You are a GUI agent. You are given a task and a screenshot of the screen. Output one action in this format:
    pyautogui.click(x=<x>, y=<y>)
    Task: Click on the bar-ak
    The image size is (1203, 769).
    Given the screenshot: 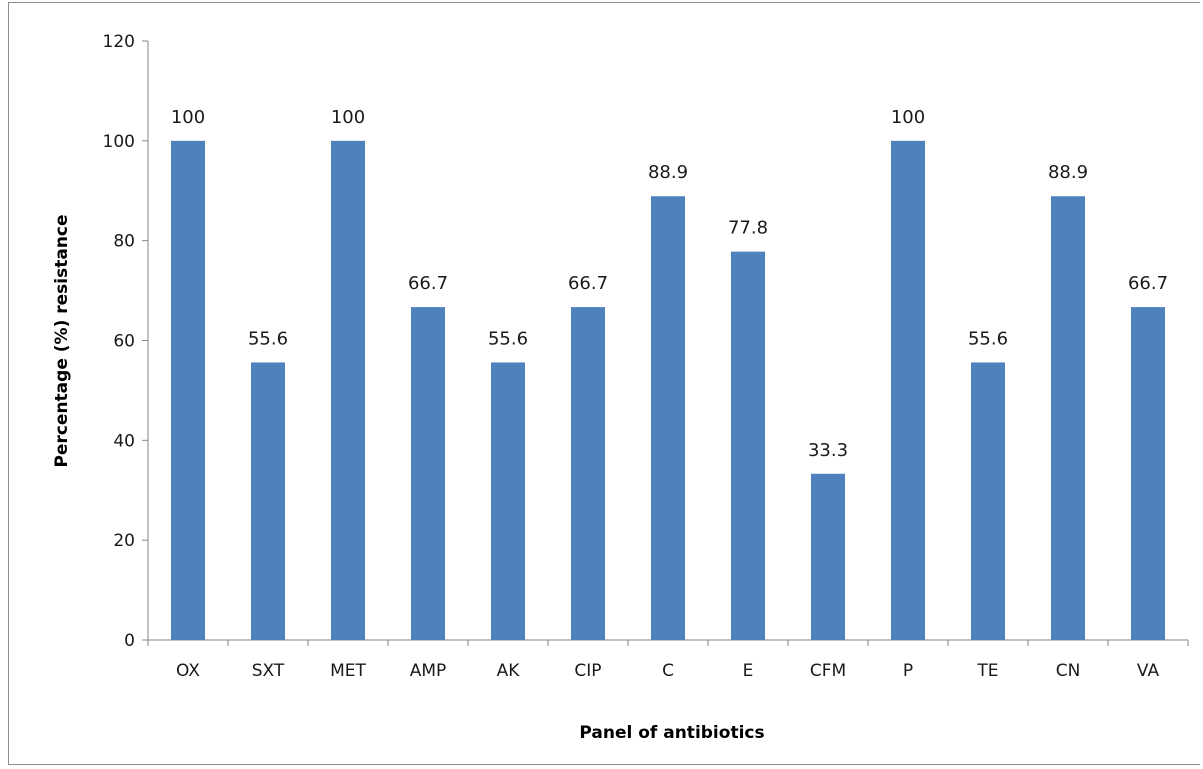 What is the action you would take?
    pyautogui.click(x=508, y=501)
    